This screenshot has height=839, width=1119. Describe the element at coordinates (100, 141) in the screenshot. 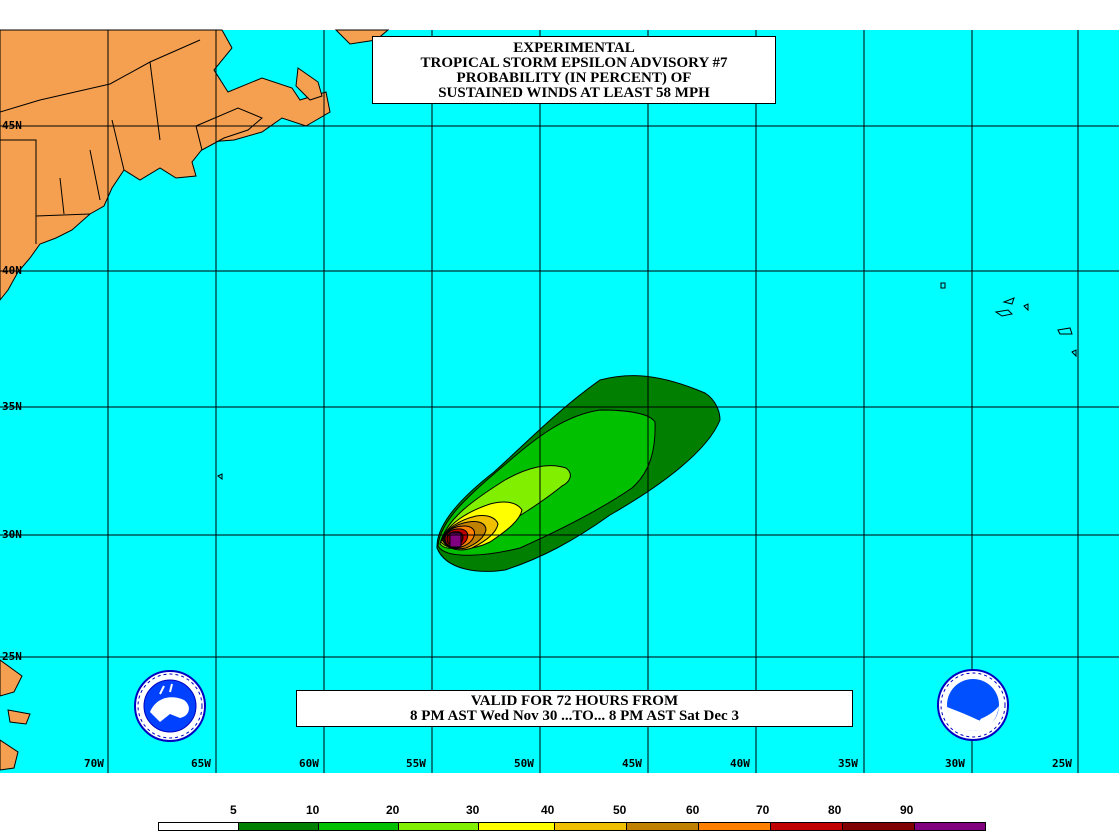

I see `state-borders` at that location.